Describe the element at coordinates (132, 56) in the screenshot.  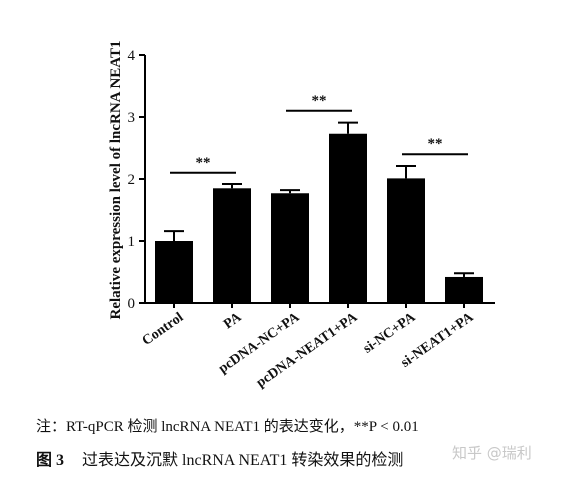
I see `y-tick-label: 4` at that location.